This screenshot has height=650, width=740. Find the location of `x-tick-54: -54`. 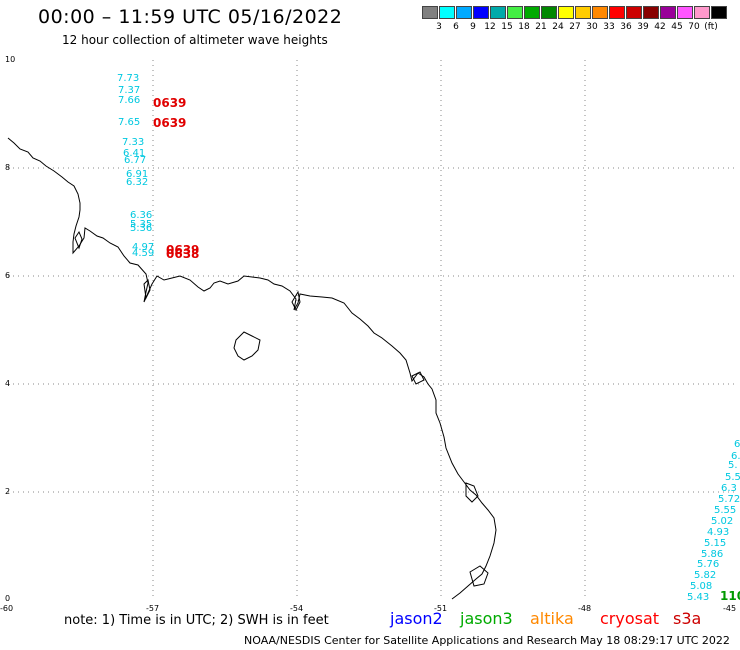

x-tick-54: -54 is located at coordinates (296, 608).